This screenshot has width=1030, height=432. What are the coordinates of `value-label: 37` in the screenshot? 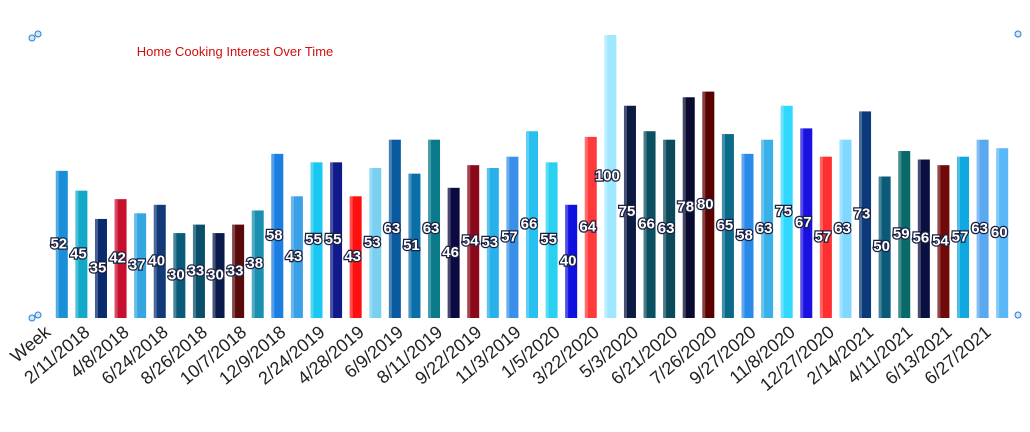 It's located at (137, 265).